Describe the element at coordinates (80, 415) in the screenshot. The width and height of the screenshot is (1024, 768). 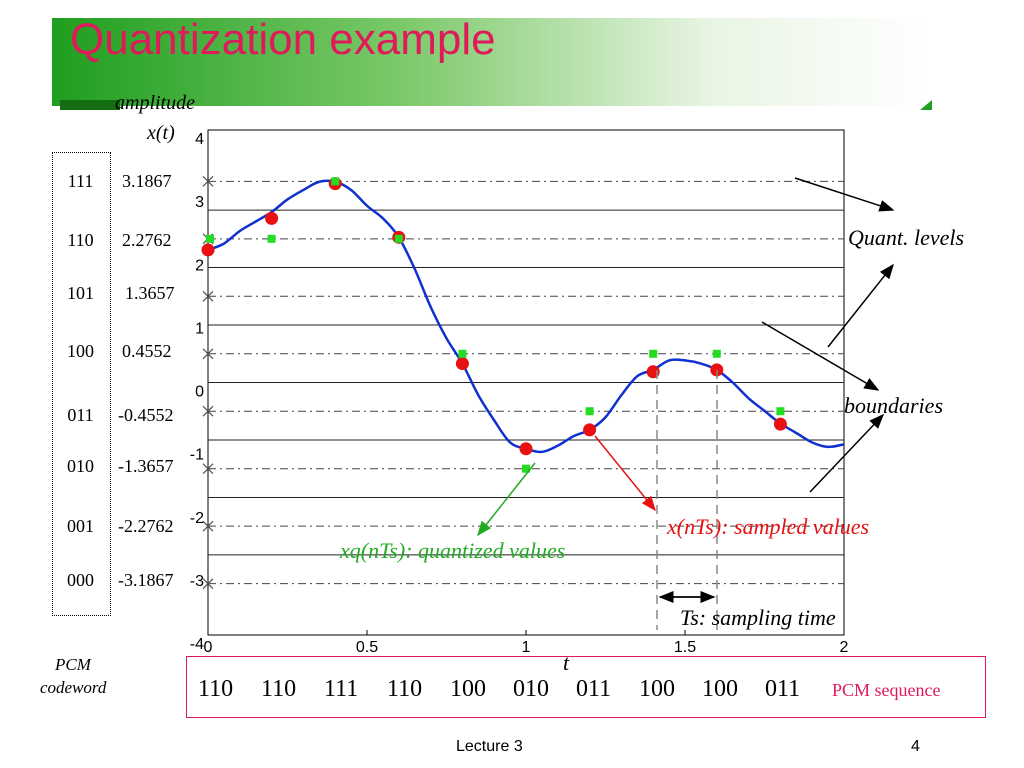
I see `codeword-4: 011` at that location.